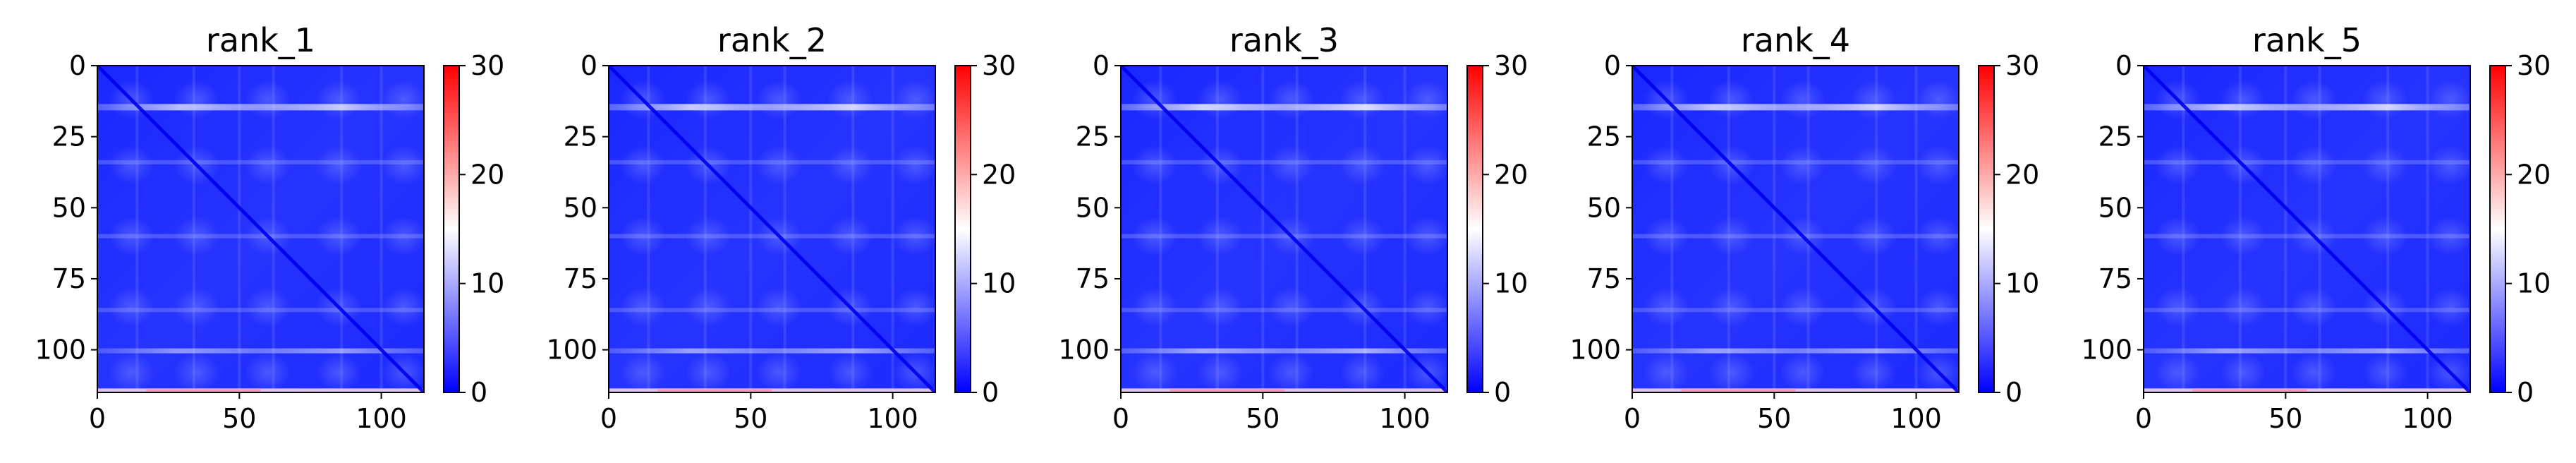 The width and height of the screenshot is (2576, 463). What do you see at coordinates (772, 40) in the screenshot?
I see `panel-title: rank_2` at bounding box center [772, 40].